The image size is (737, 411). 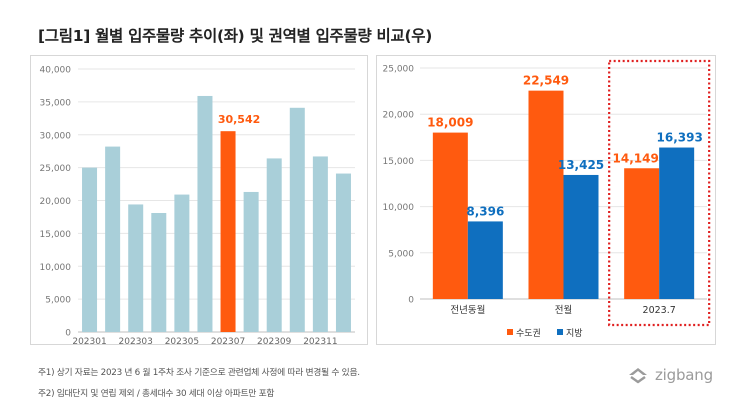 What do you see at coordinates (239, 119) in the screenshot?
I see `bar-data-label: 30,542` at bounding box center [239, 119].